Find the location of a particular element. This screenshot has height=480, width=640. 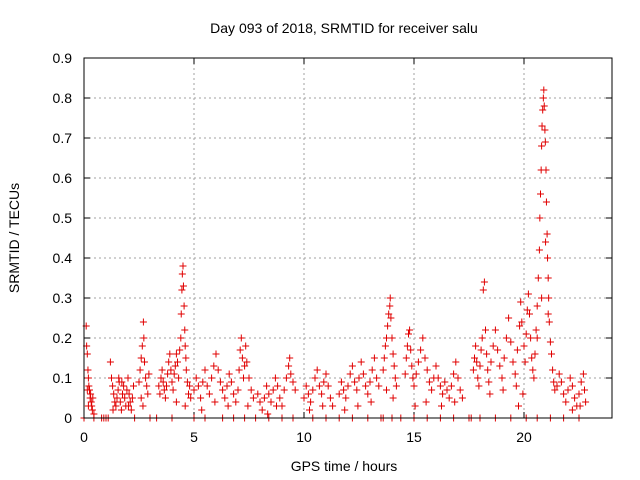

y-tick-label: 0 is located at coordinates (68, 418).